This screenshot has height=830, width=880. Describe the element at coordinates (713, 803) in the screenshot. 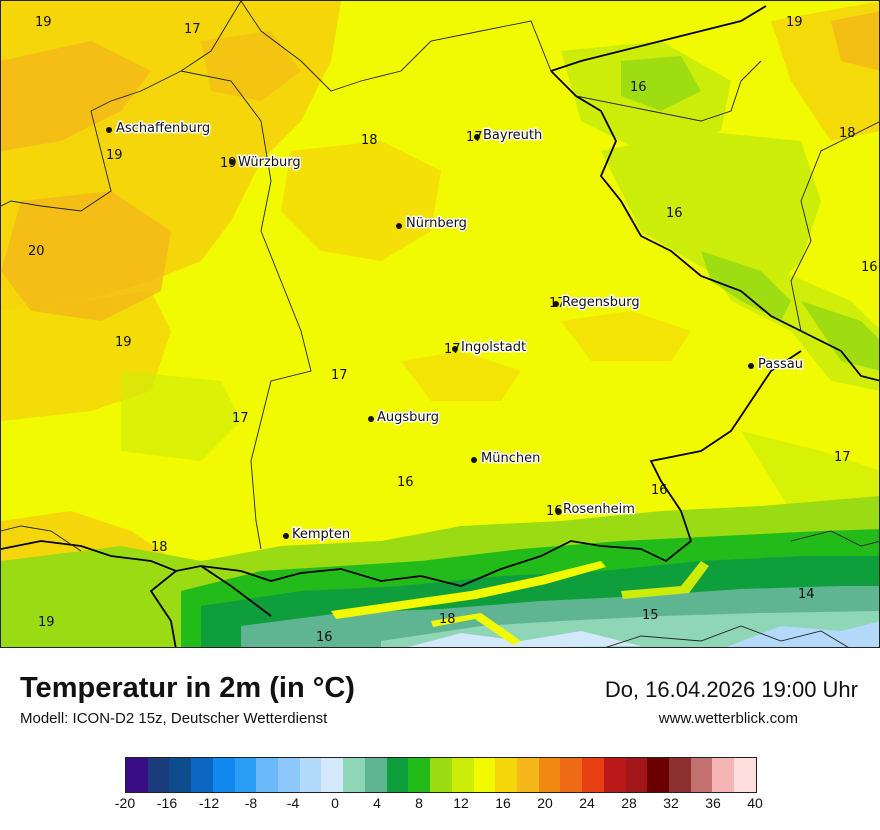

I see `legend-tick-label: 36` at that location.